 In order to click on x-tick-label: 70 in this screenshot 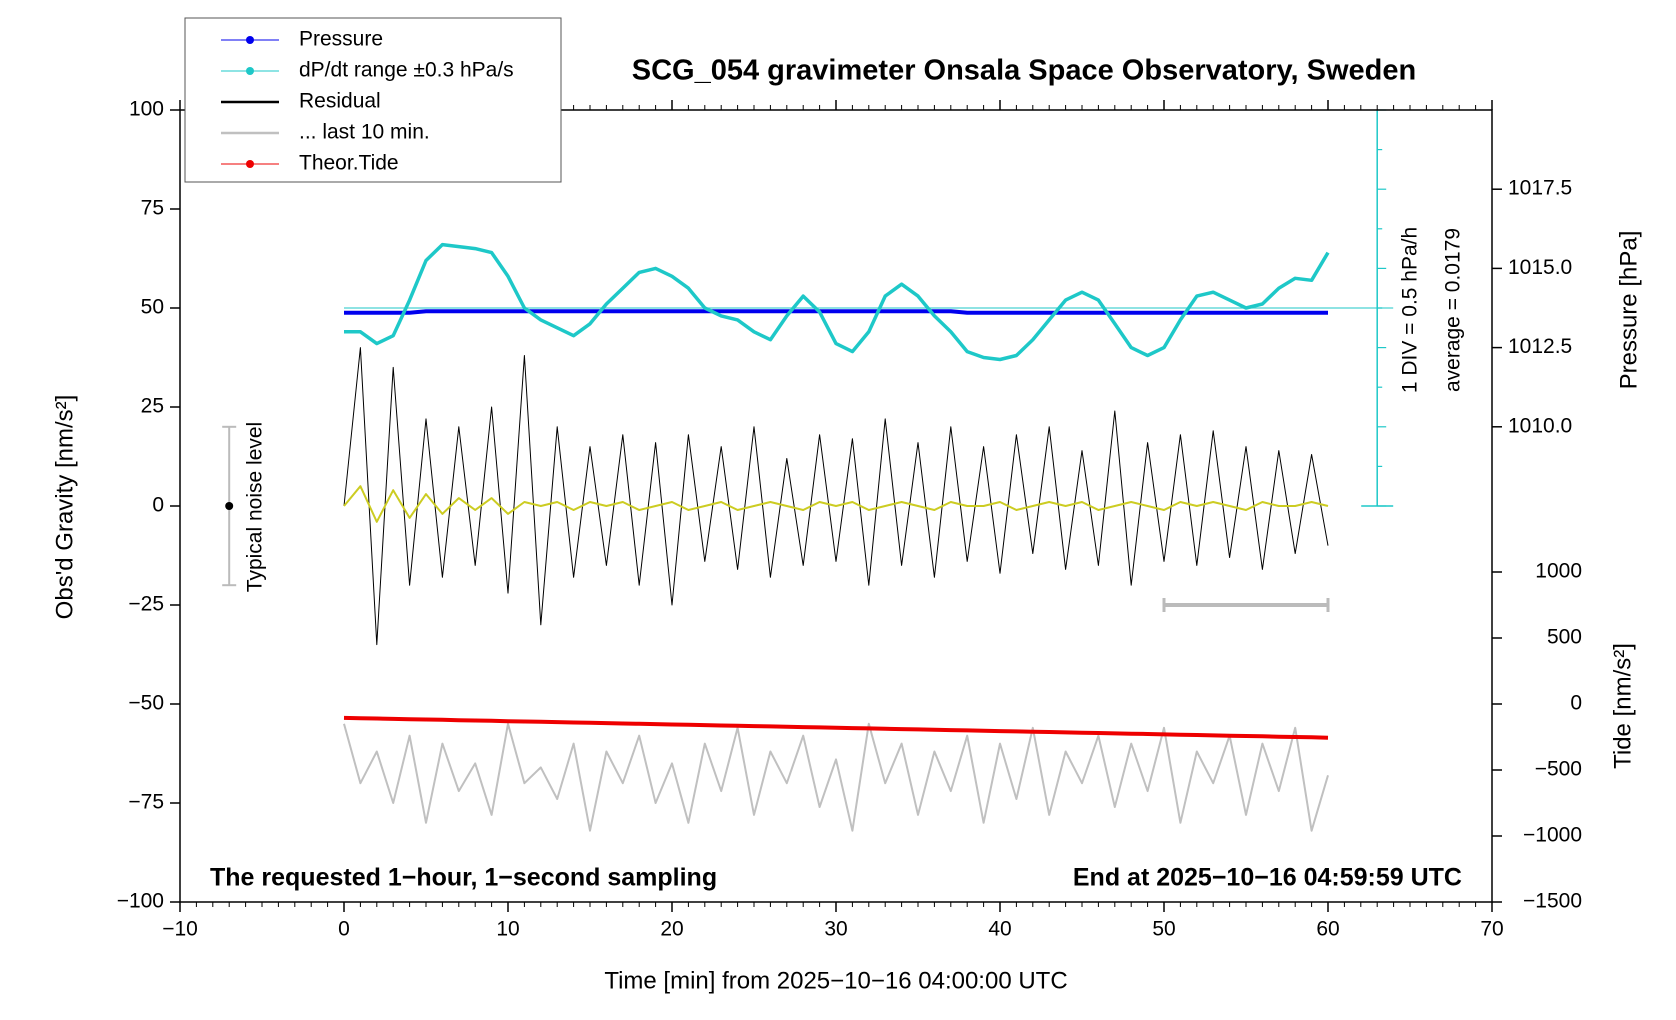, I will do `click(1491, 929)`.